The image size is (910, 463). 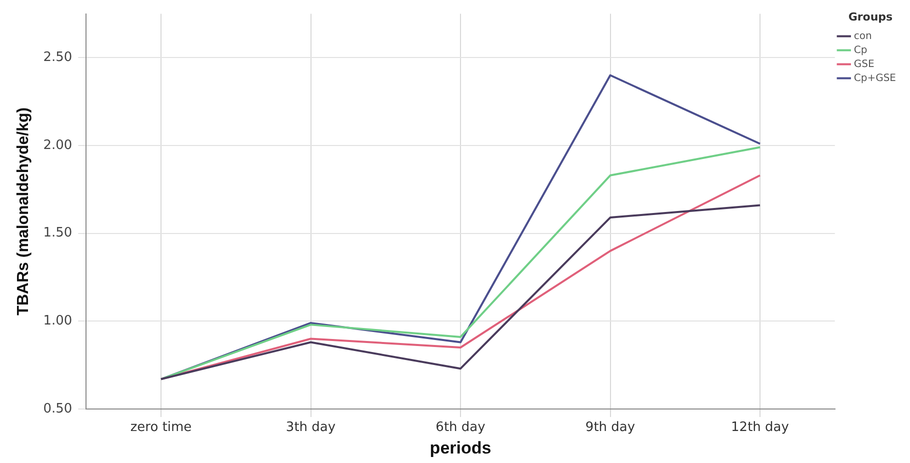 I want to click on legend-title: Groups, so click(x=871, y=17).